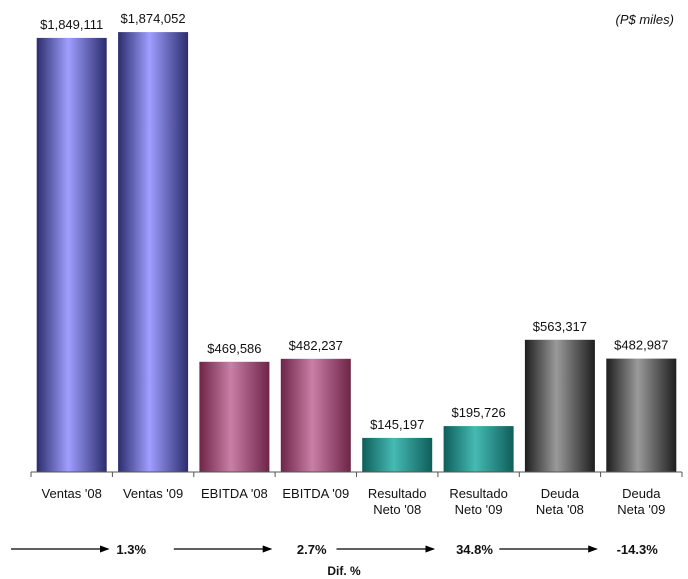 The height and width of the screenshot is (579, 688). I want to click on difference-value-3: -14.3%, so click(638, 549).